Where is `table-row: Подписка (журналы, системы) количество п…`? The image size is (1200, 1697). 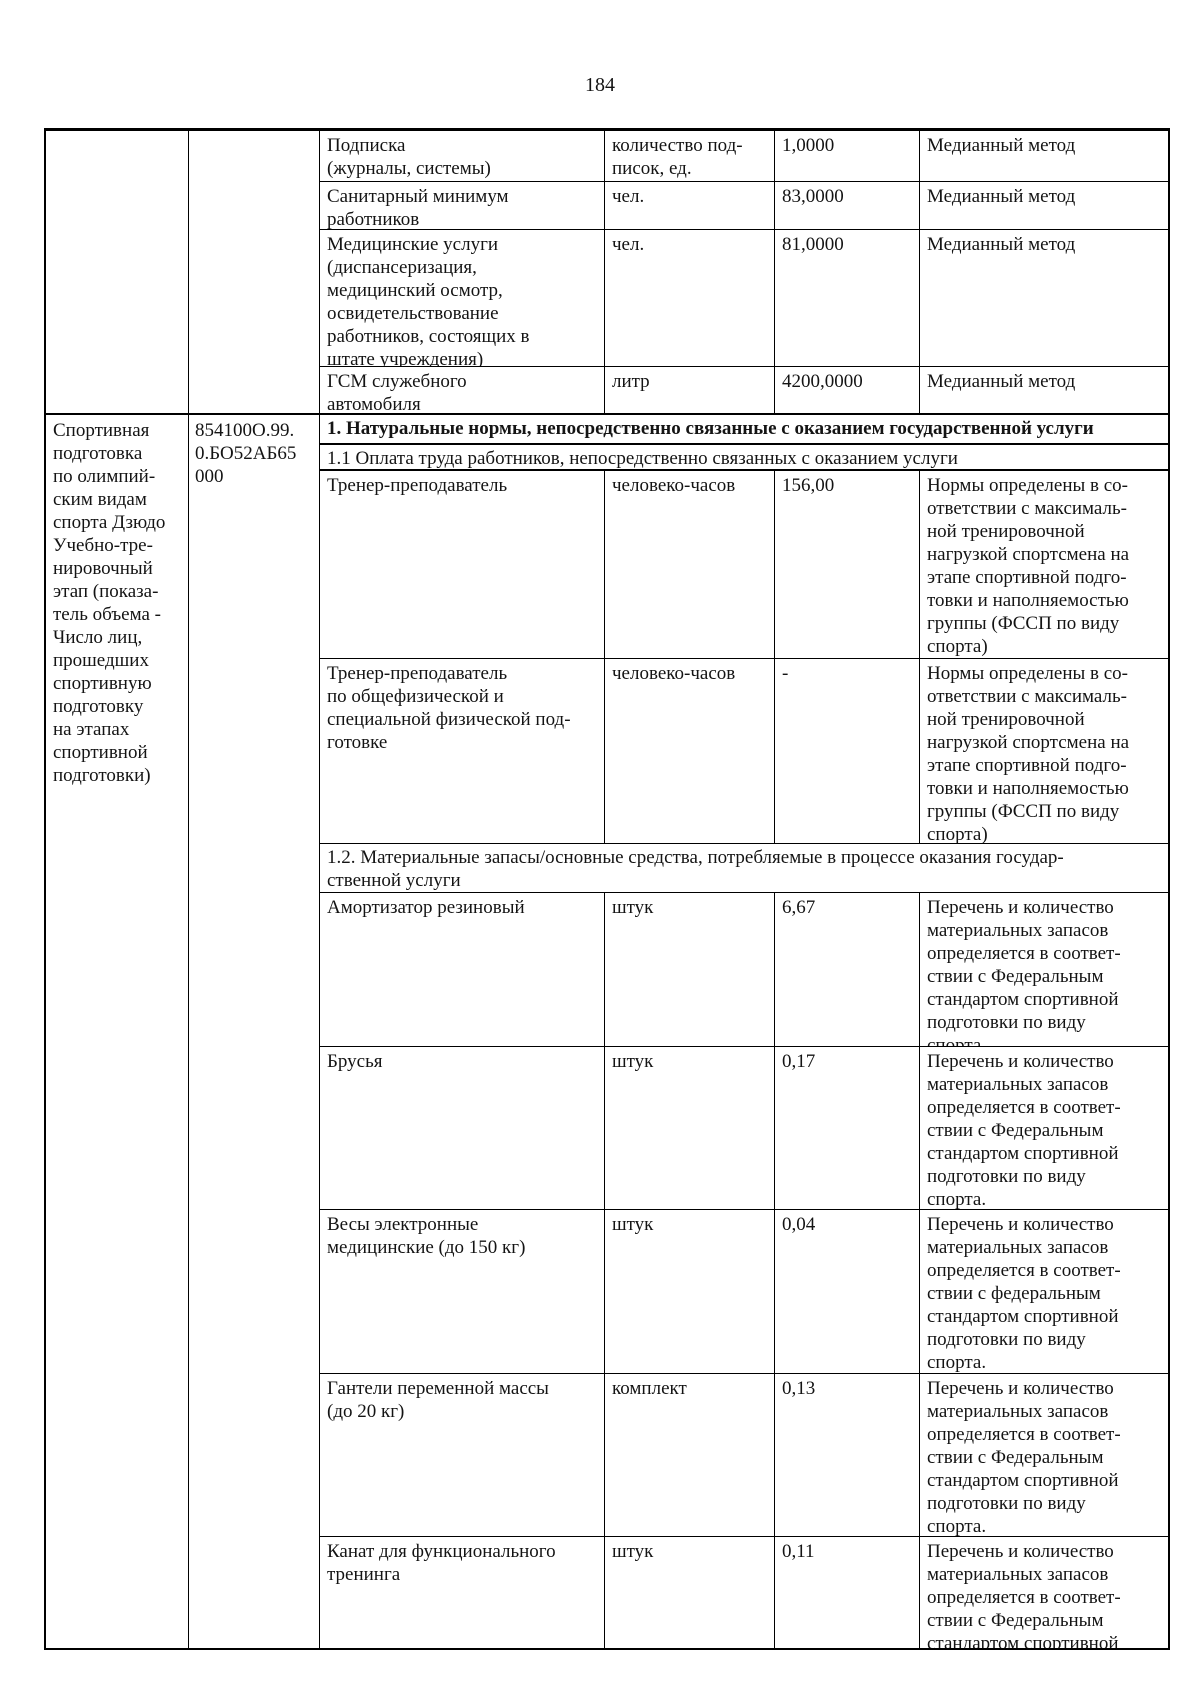
table-row: Подписка (журналы, системы) количество п… is located at coordinates (744, 156).